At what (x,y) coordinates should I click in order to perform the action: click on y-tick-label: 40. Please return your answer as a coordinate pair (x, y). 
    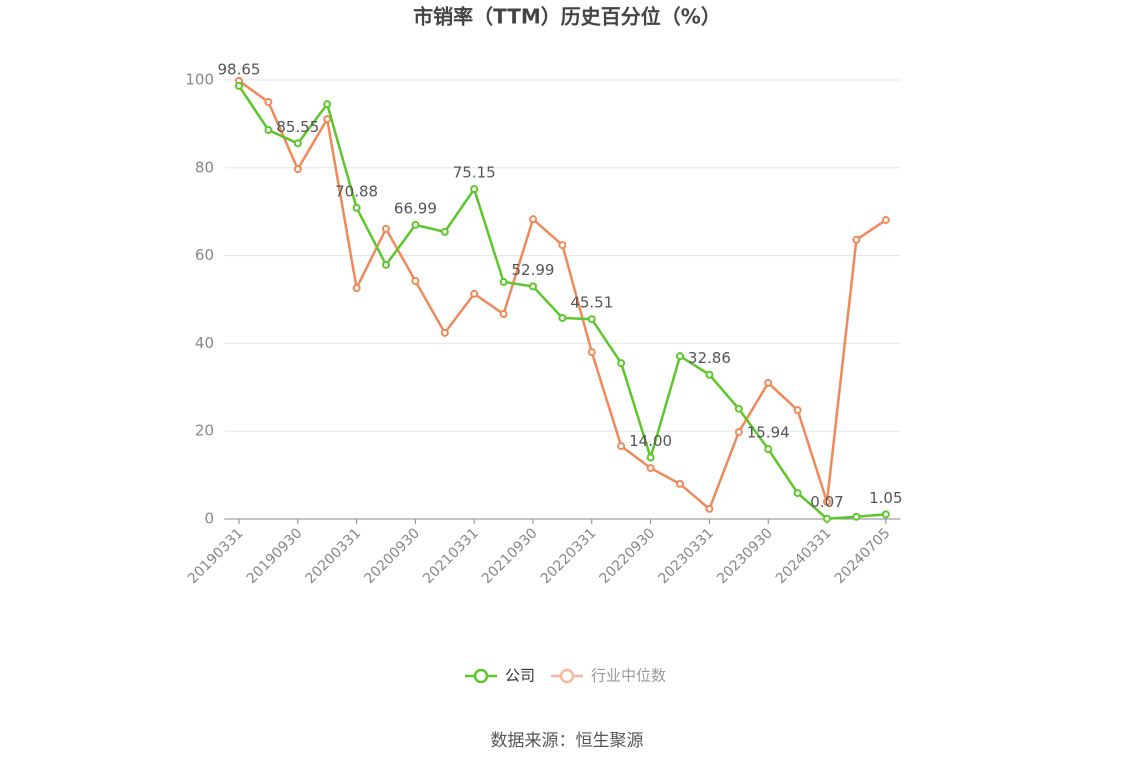
    Looking at the image, I should click on (204, 343).